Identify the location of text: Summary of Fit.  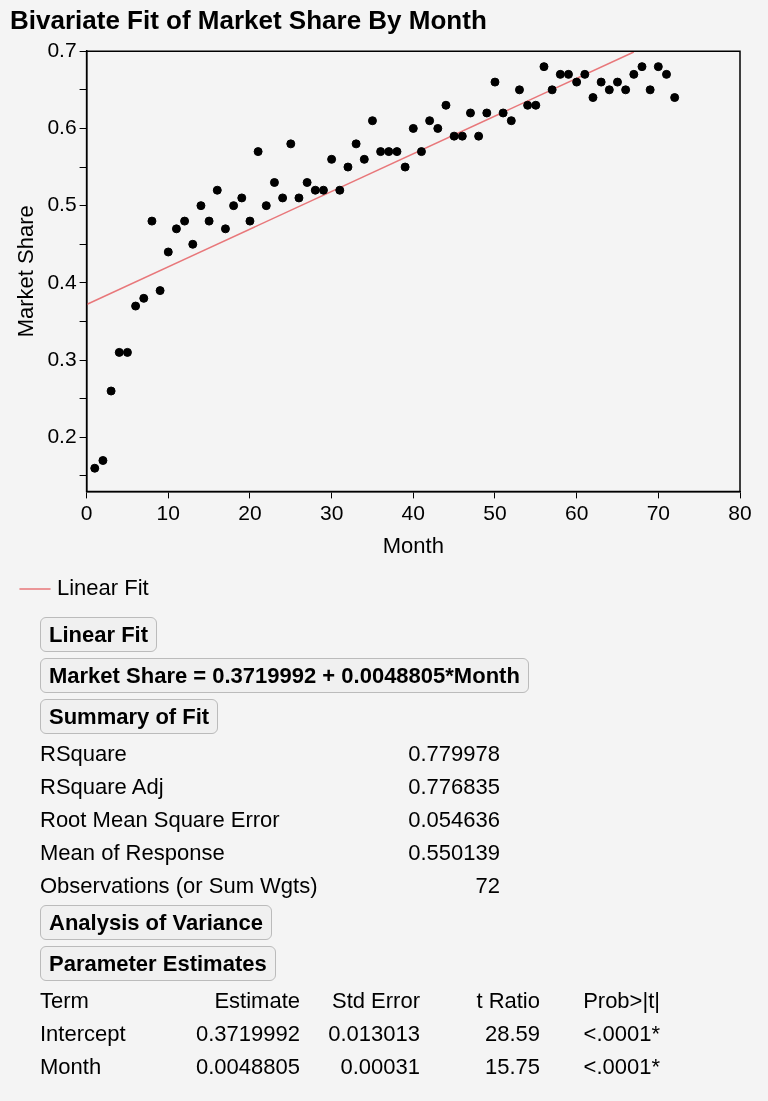
(129, 716).